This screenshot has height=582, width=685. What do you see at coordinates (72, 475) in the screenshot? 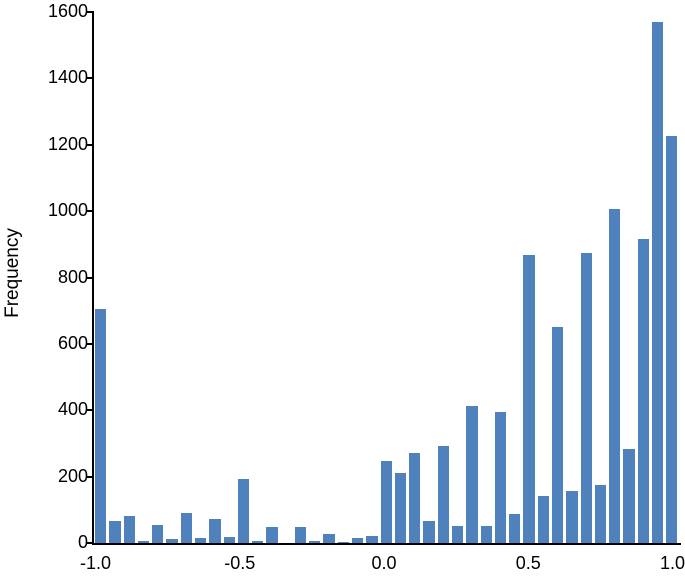
I see `y-tick-label: 200` at bounding box center [72, 475].